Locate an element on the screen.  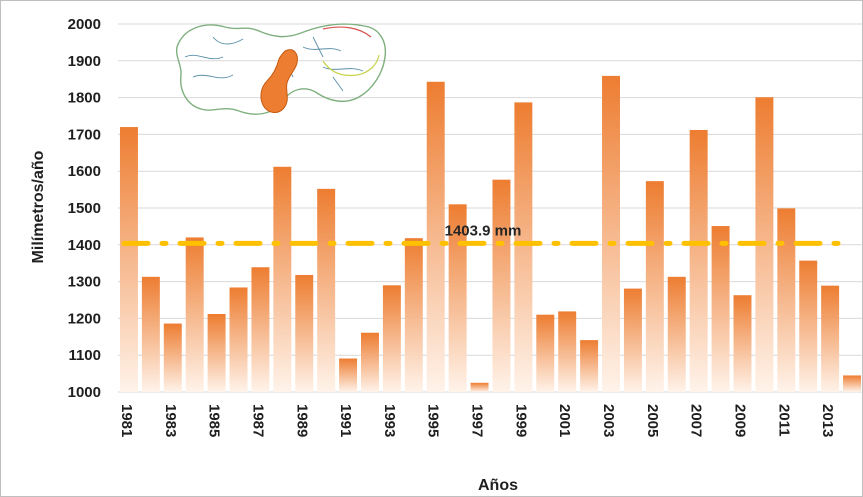
y-tick-label: 1100 is located at coordinates (84, 355).